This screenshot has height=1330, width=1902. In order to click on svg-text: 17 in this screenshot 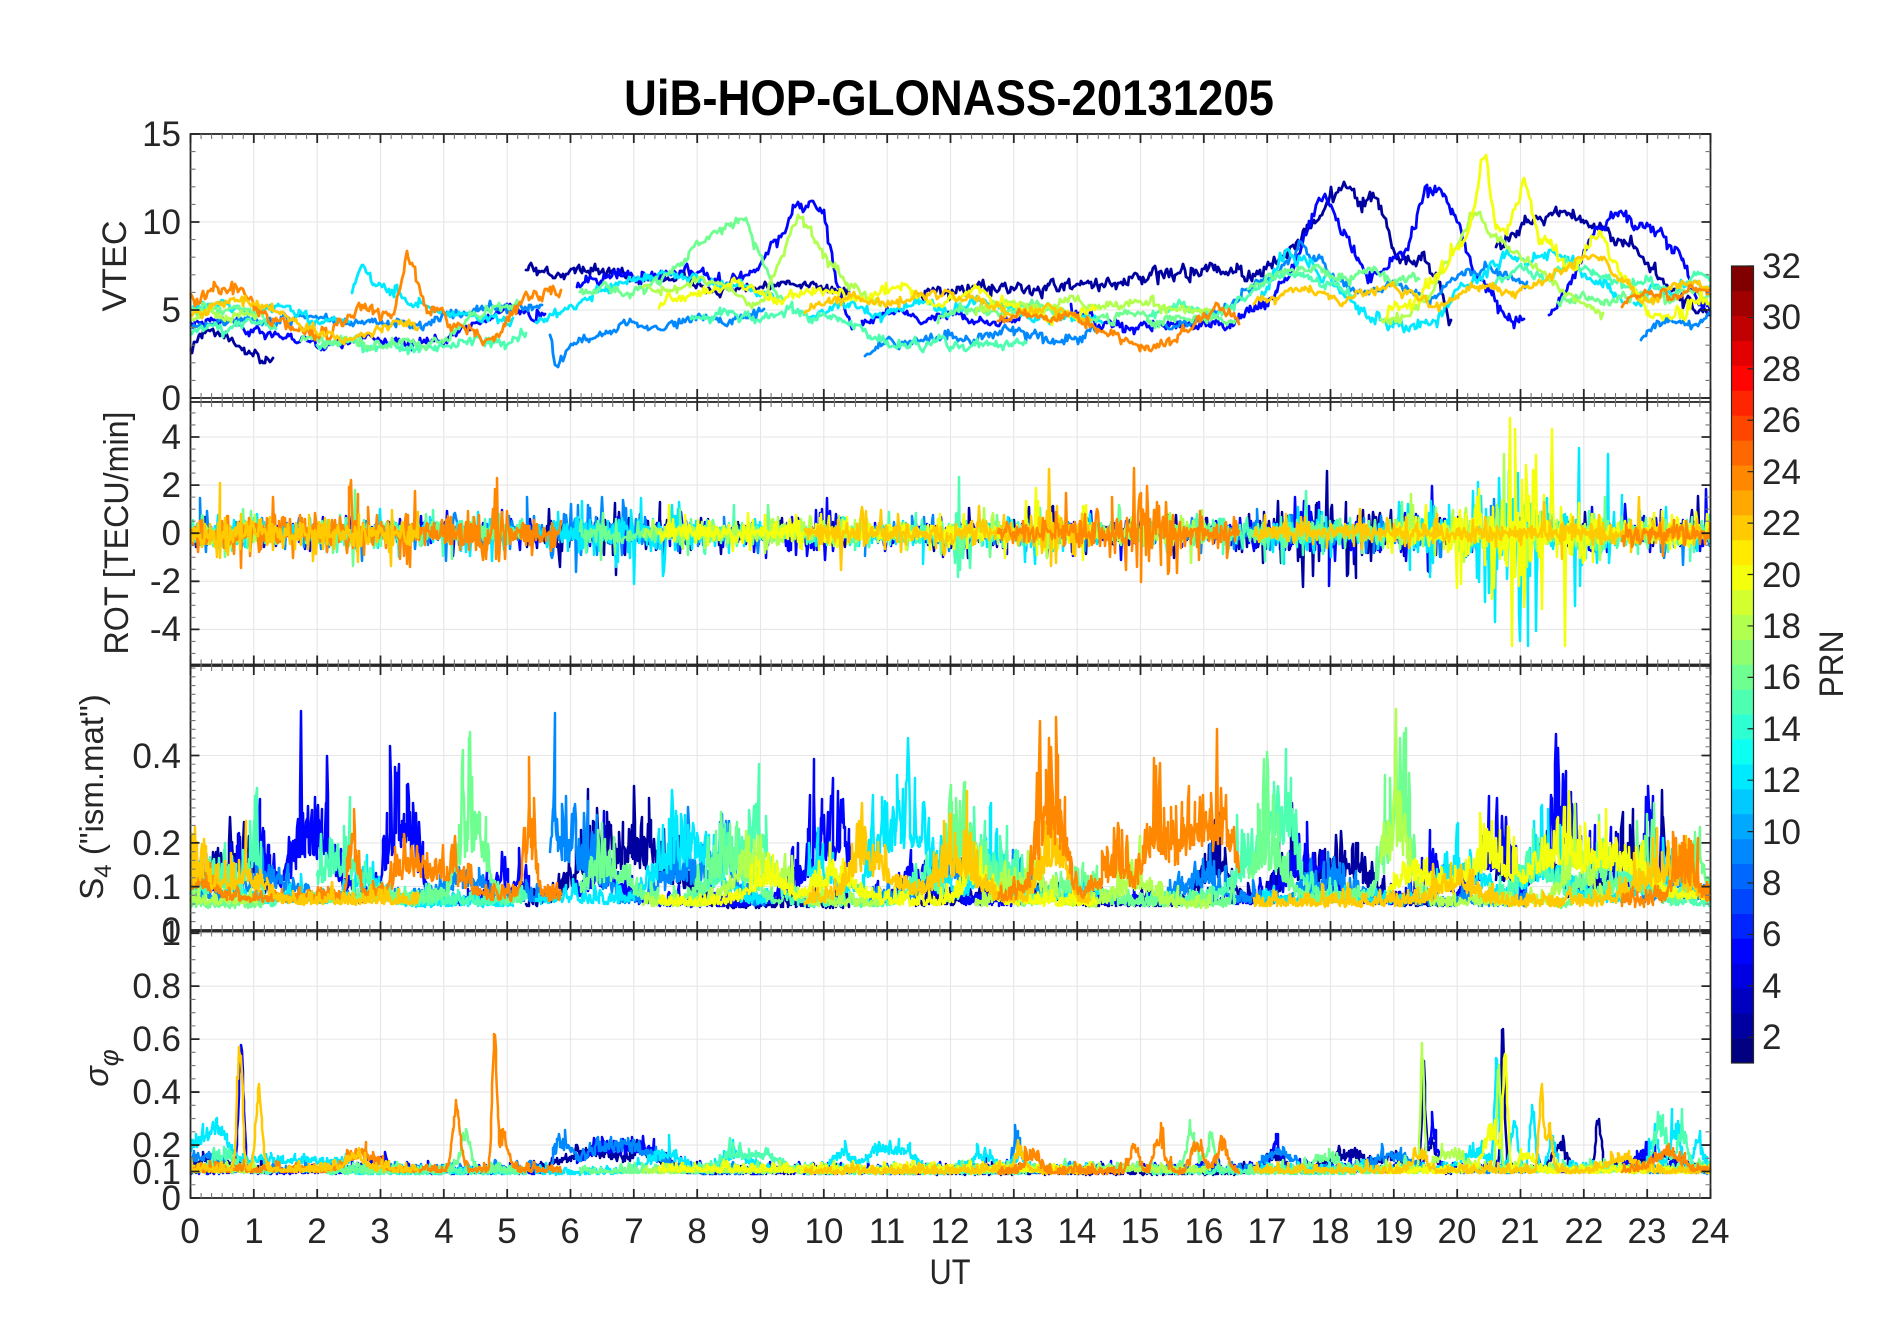, I will do `click(1267, 1231)`.